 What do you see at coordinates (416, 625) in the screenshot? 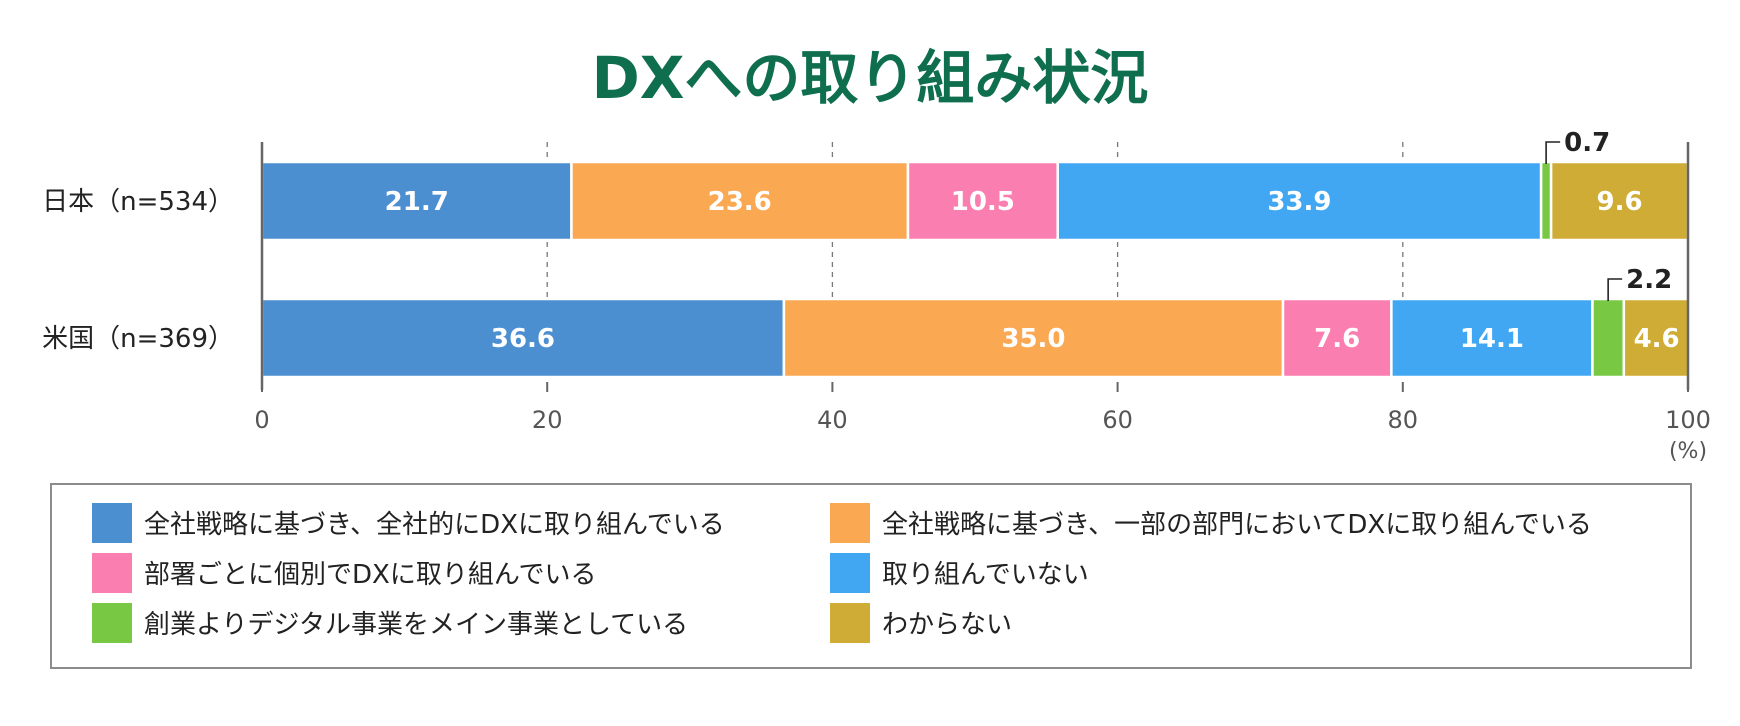
I see `legend-label-4: 創業よりデジタル事業をメイン事業としている` at bounding box center [416, 625].